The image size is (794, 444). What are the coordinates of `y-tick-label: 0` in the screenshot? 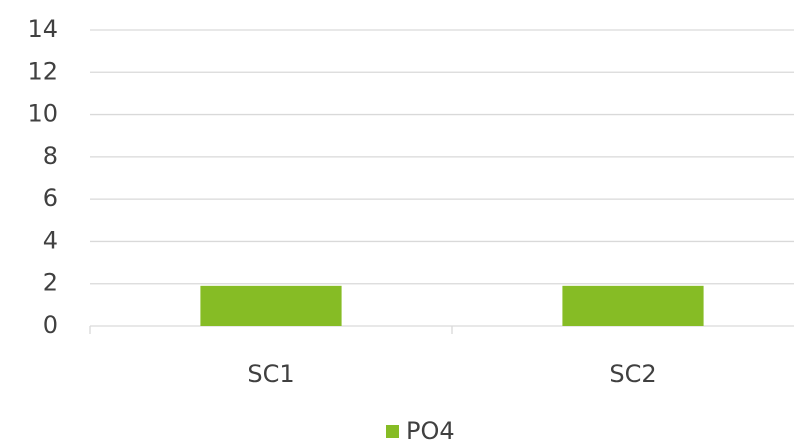 It's located at (50, 325).